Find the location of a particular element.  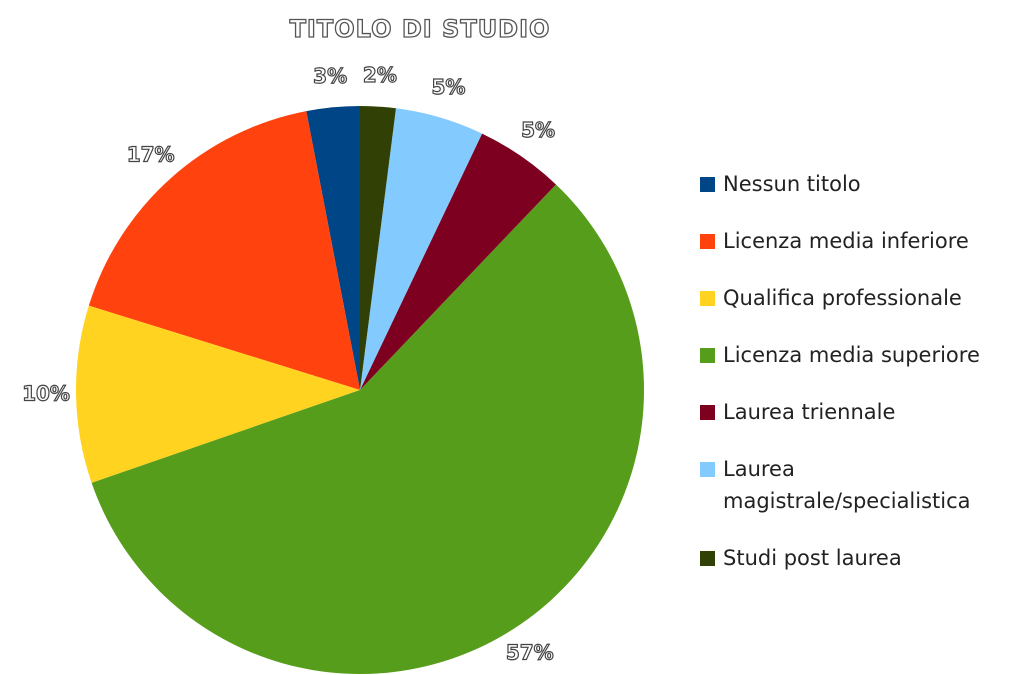

legend-item: Studi post laurea is located at coordinates (865, 558).